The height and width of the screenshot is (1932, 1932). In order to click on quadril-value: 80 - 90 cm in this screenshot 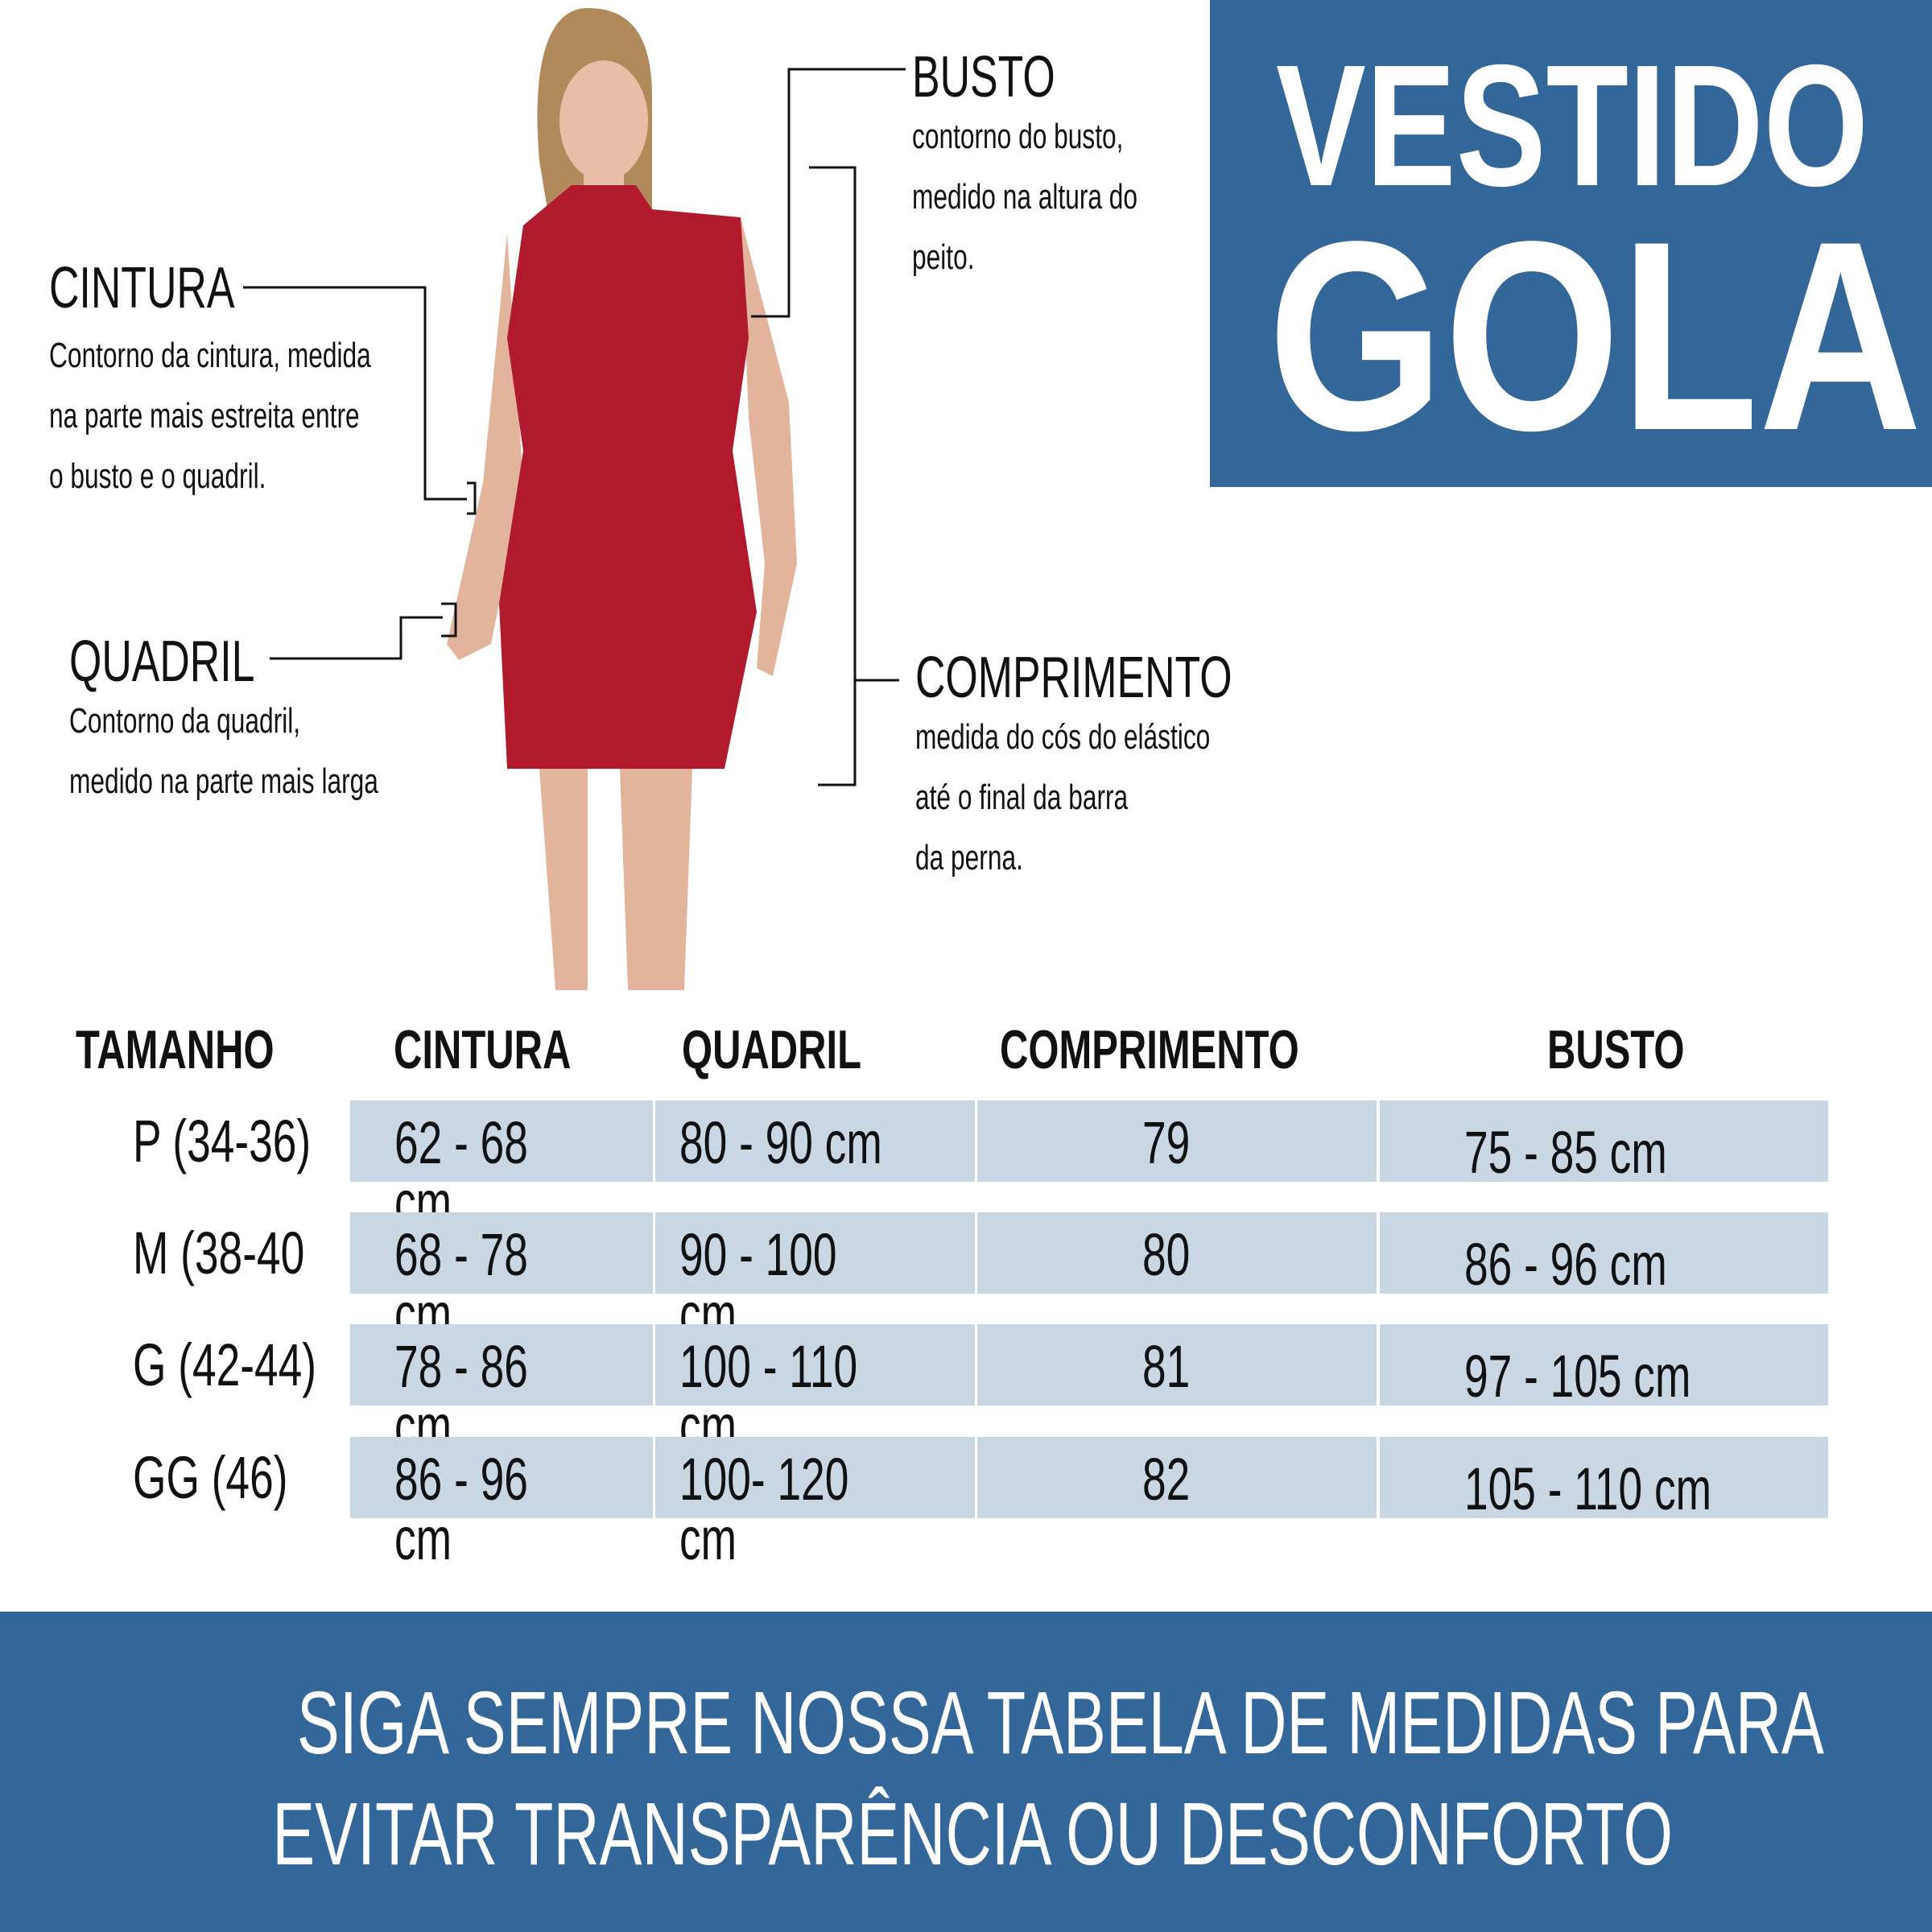, I will do `click(780, 1142)`.